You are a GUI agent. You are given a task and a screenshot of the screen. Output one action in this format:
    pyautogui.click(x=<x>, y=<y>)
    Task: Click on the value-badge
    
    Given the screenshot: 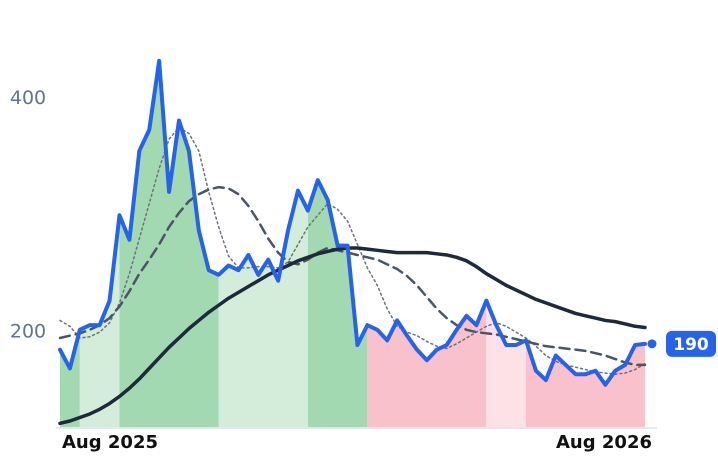 What is the action you would take?
    pyautogui.click(x=691, y=343)
    